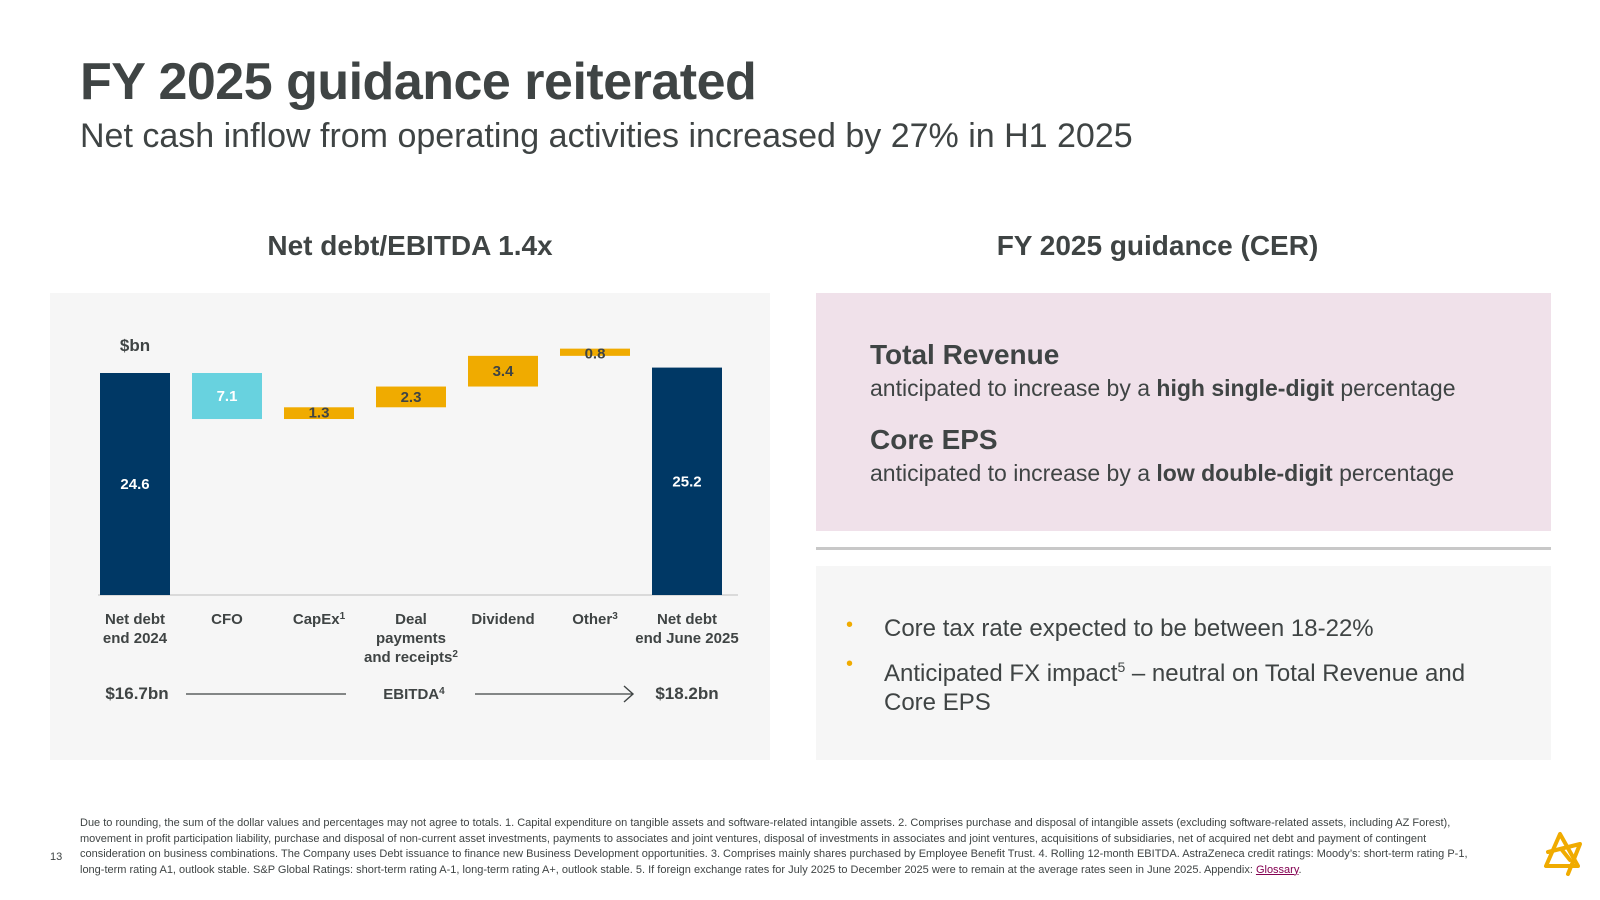 The image size is (1600, 900). Describe the element at coordinates (418, 82) in the screenshot. I see `page-title: FY 2025 guidance reiterated` at that location.